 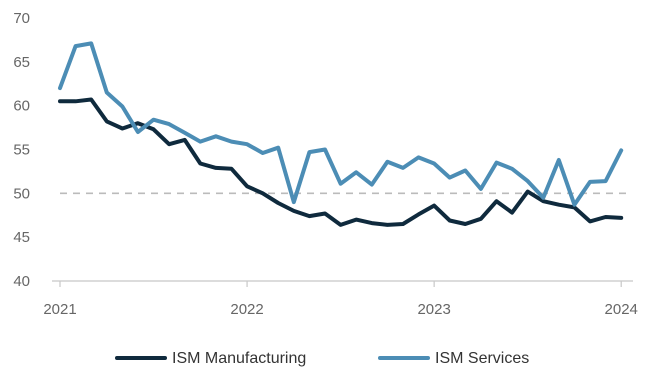 I want to click on y-tick-label: 60, so click(x=21, y=106).